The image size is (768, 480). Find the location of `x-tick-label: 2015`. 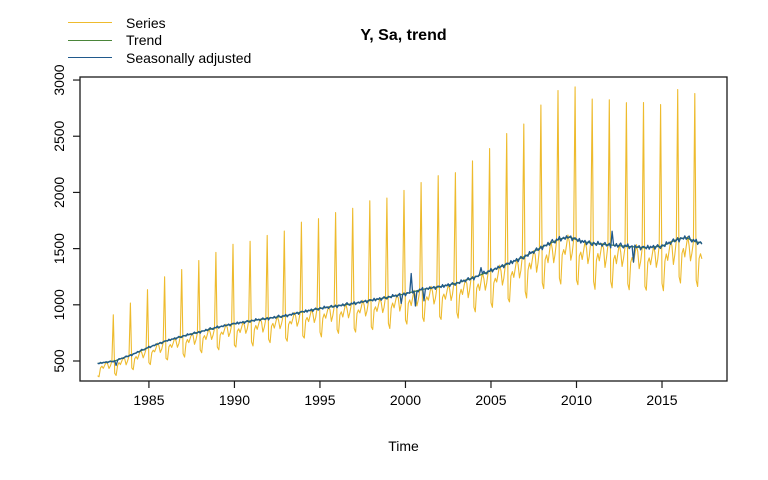

x-tick-label: 2015 is located at coordinates (661, 400).